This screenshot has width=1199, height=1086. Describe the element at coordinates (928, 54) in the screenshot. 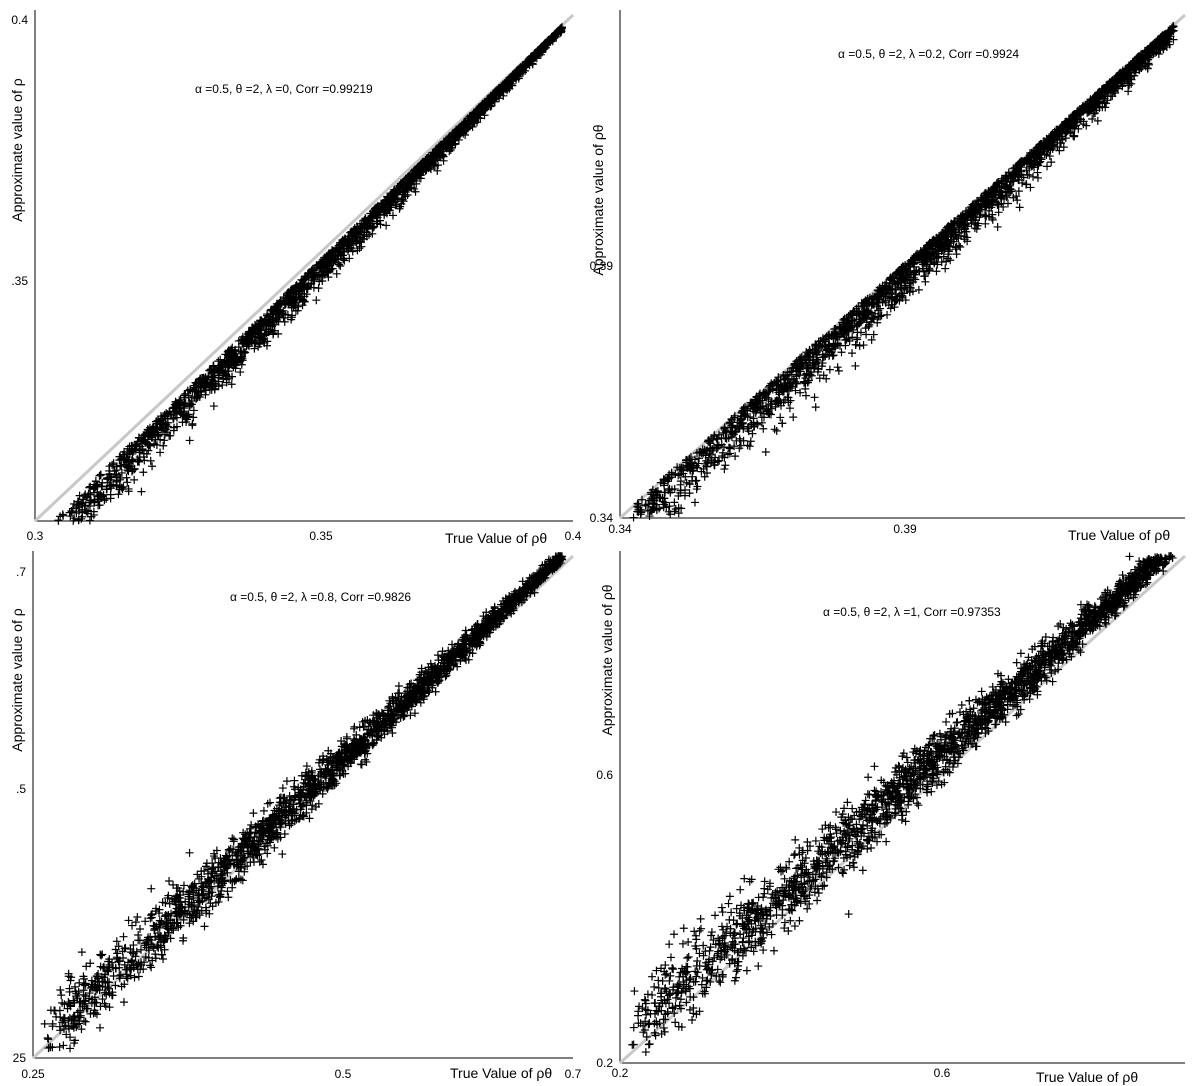

I see `correlation-annotation: α =0.5, θ =2, λ =0.2, Corr =0.9924` at that location.